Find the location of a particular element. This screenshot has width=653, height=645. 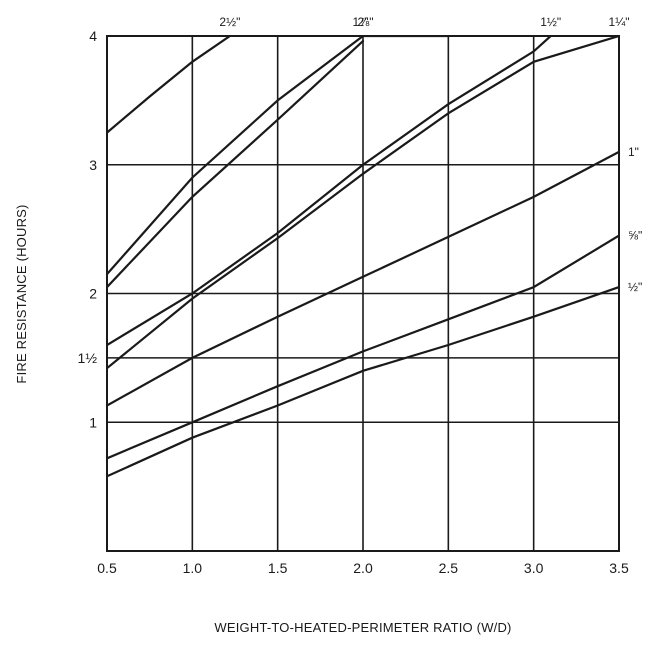

x-tick-label: 2.0 is located at coordinates (363, 568).